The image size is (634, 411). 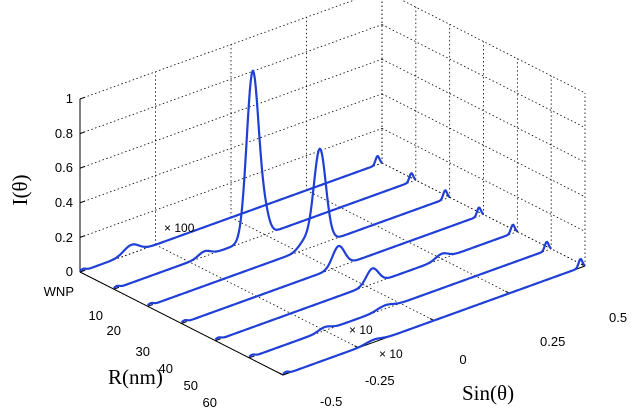 What do you see at coordinates (166, 368) in the screenshot?
I see `r-tick-label: 40` at bounding box center [166, 368].